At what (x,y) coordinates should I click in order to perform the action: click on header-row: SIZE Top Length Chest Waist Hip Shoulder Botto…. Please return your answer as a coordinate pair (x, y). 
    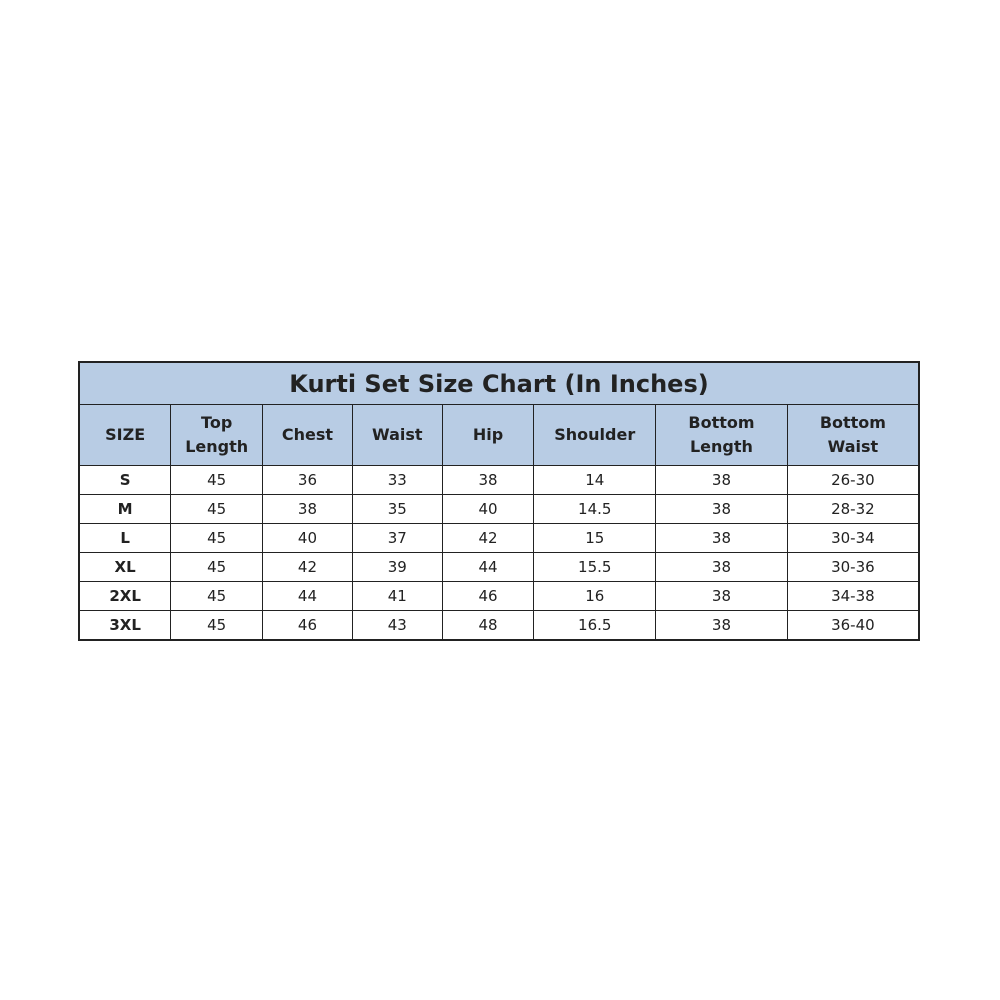
    Looking at the image, I should click on (499, 435).